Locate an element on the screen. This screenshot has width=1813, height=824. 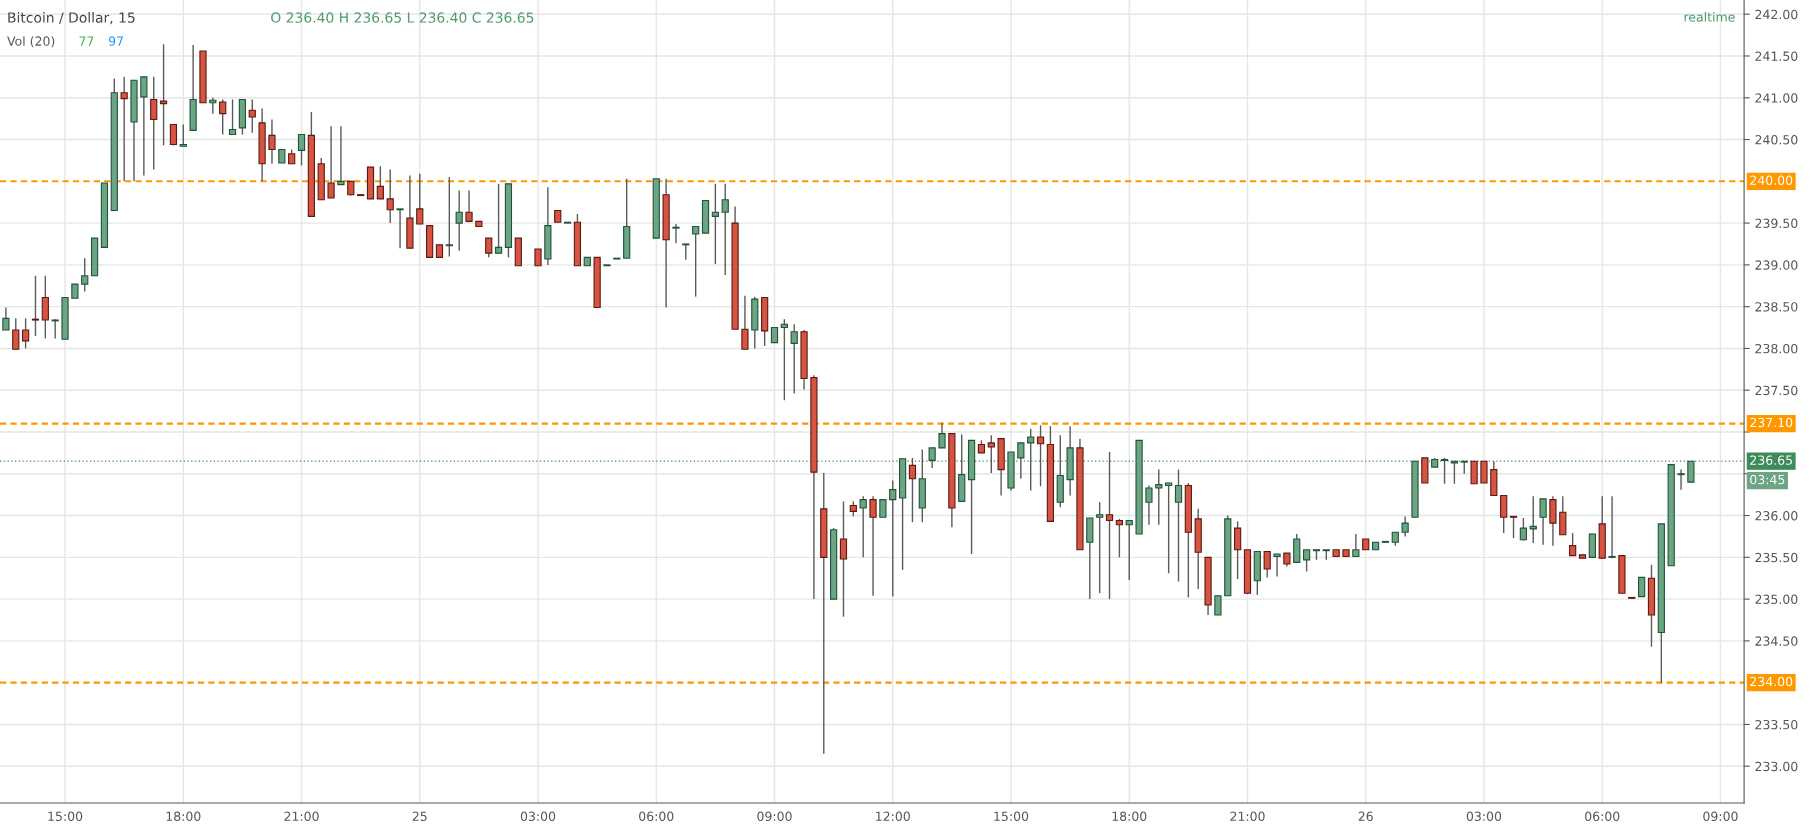
y-tick-label: 235.50 is located at coordinates (1776, 557).